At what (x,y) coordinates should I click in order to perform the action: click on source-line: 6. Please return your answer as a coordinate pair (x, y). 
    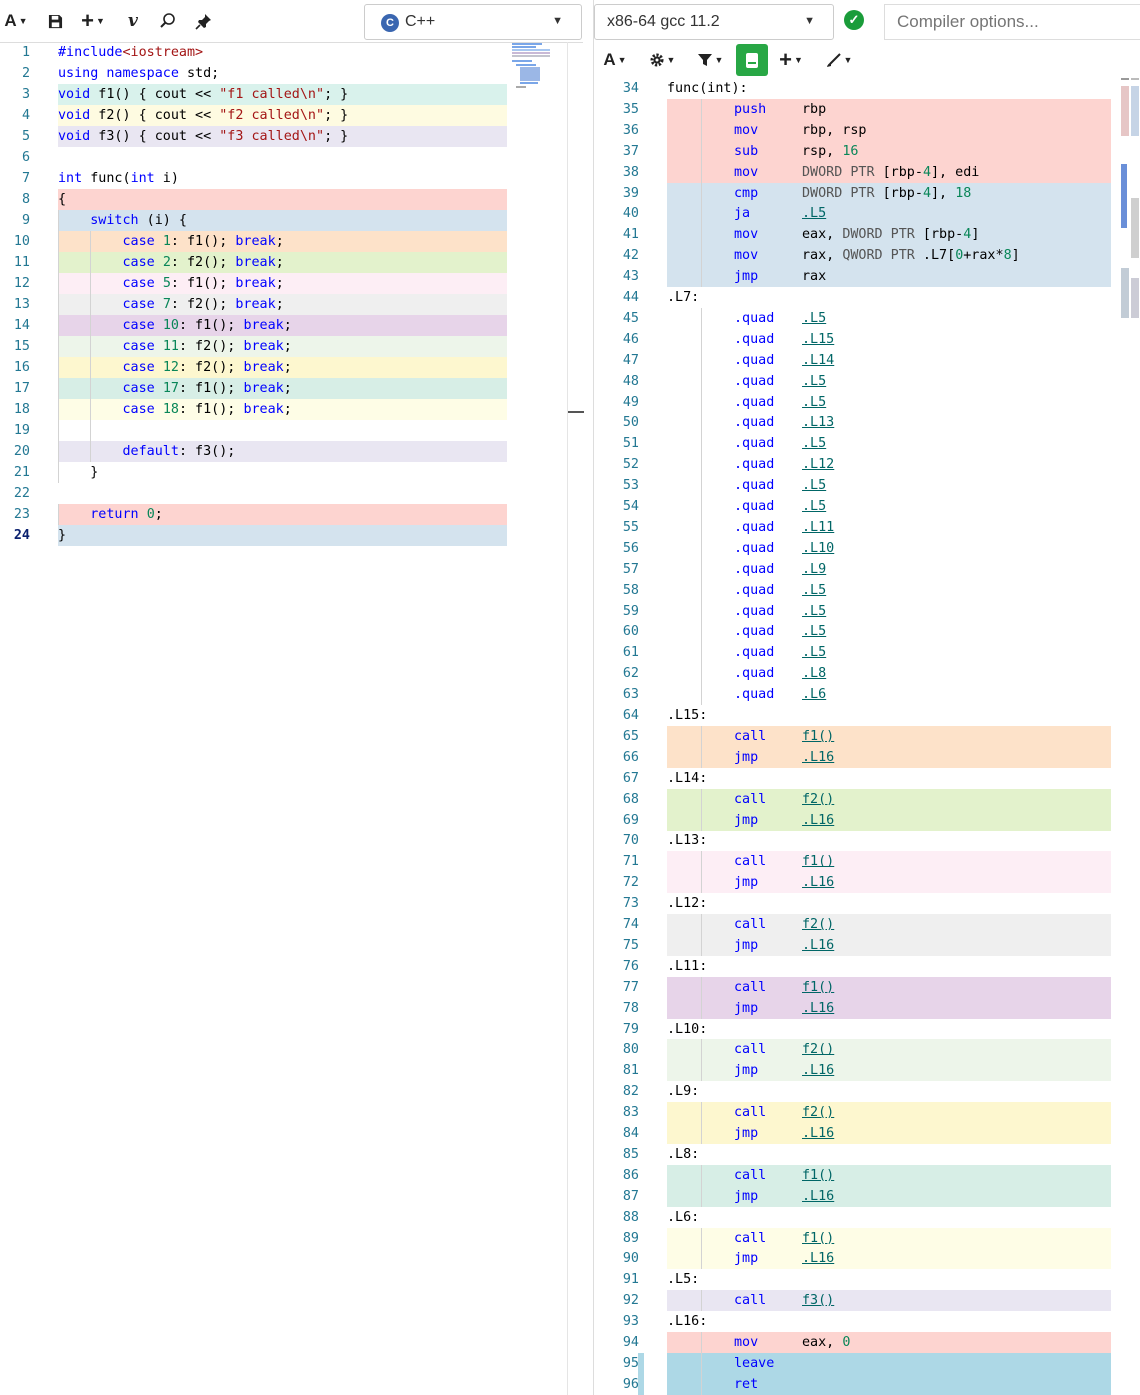
    Looking at the image, I should click on (253, 157).